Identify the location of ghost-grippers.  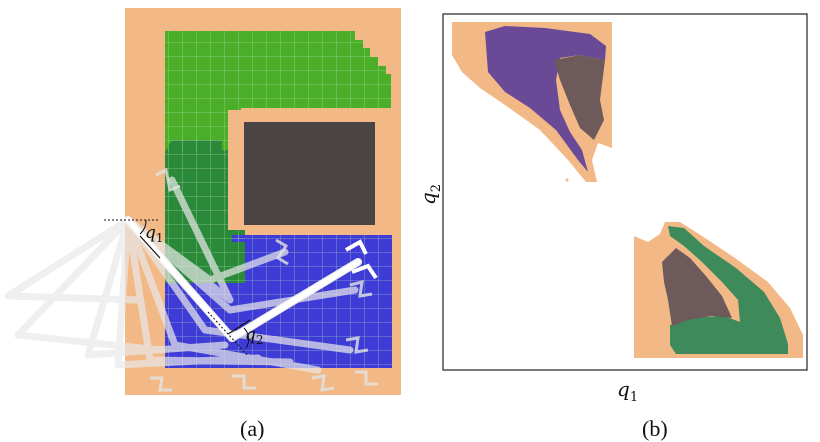
(264, 279).